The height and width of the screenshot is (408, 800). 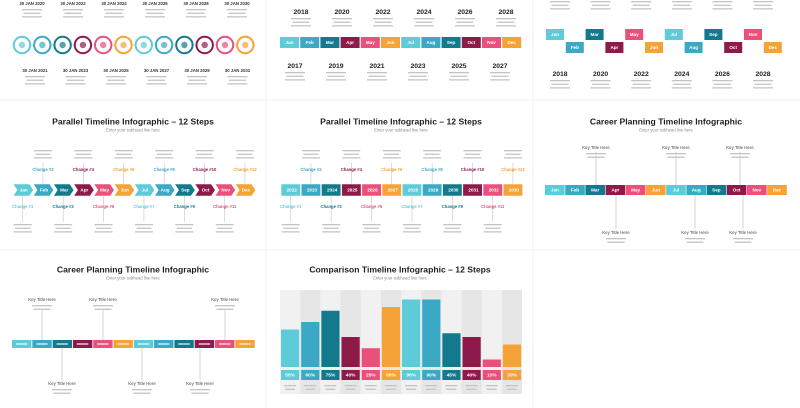 What do you see at coordinates (294, 66) in the screenshot?
I see `year-label: 2017` at bounding box center [294, 66].